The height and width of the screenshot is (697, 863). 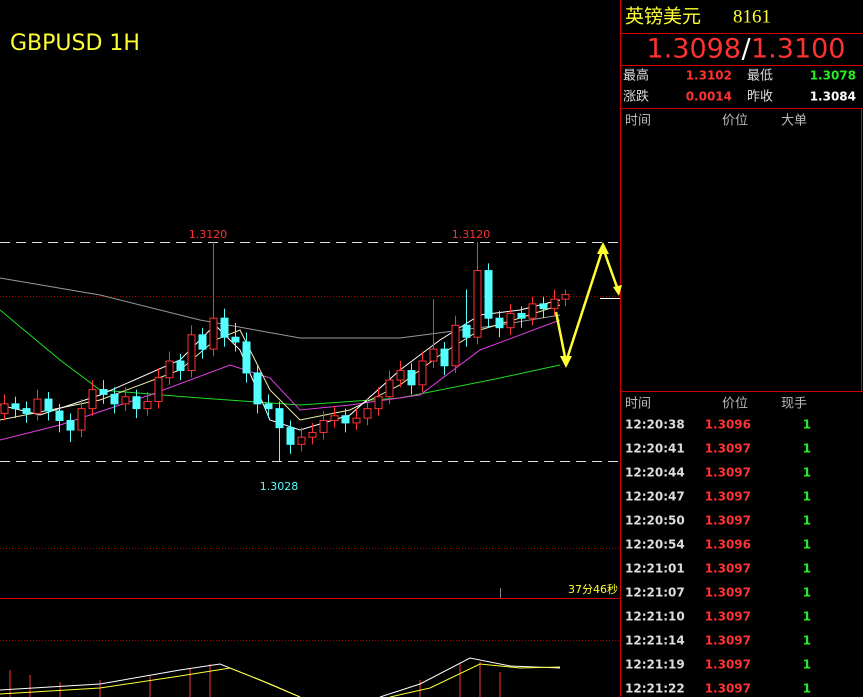 What do you see at coordinates (655, 689) in the screenshot?
I see `trade-time: 12:21:22` at bounding box center [655, 689].